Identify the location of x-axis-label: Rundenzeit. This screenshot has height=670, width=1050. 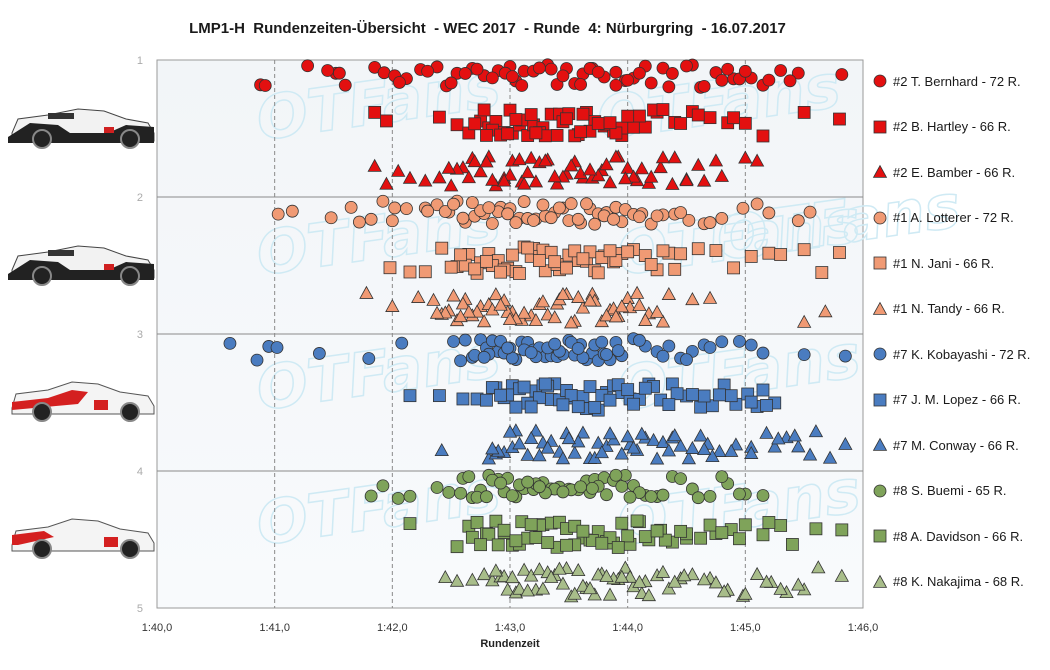
(510, 644).